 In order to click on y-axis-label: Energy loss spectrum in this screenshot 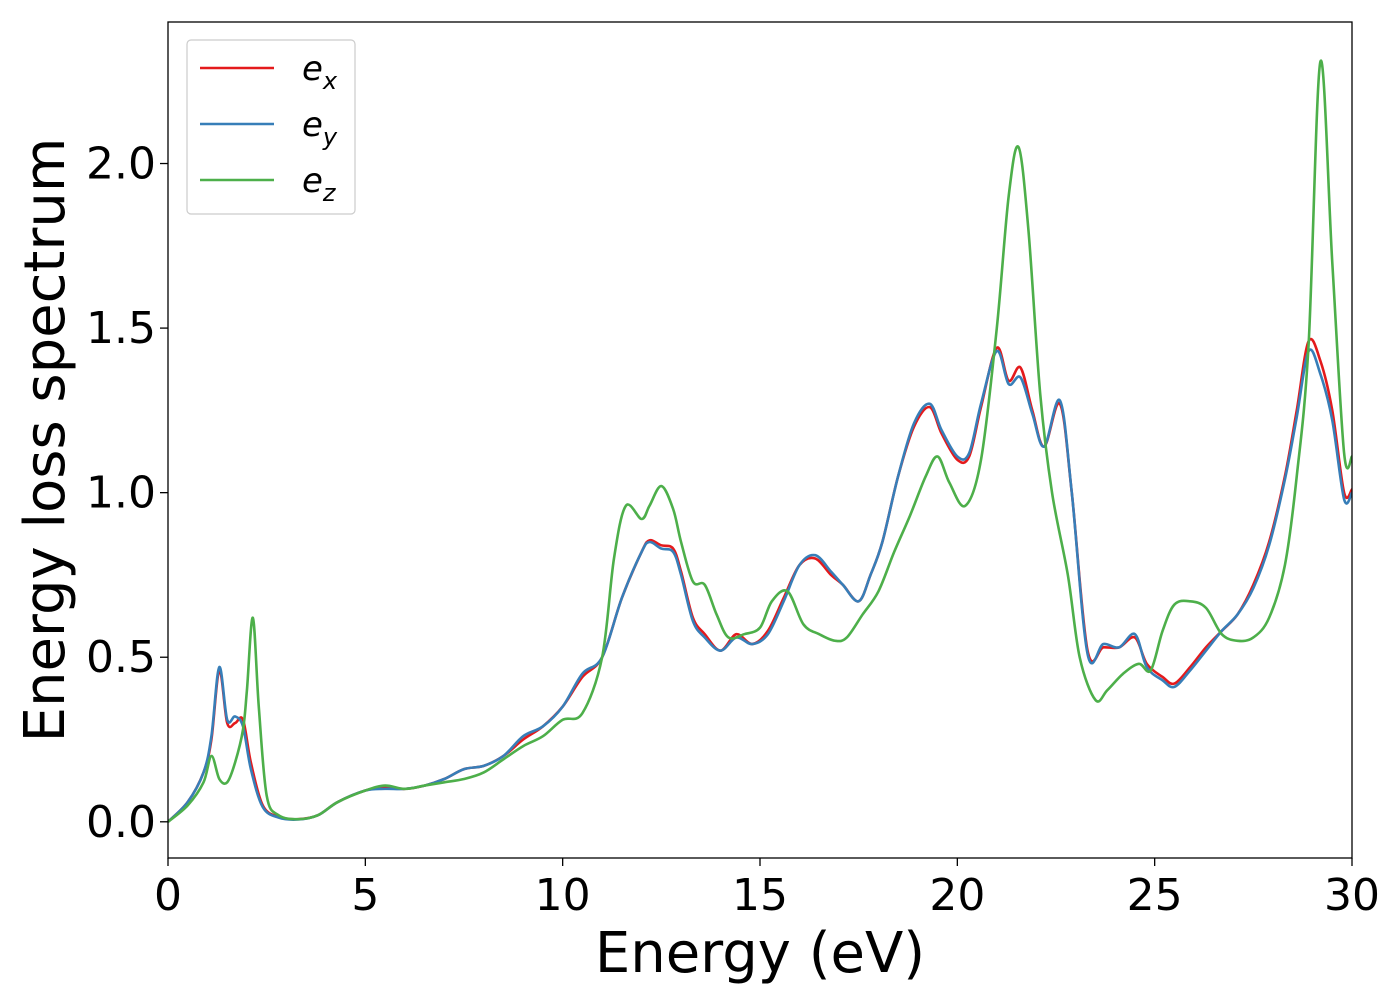, I will do `click(45, 440)`.